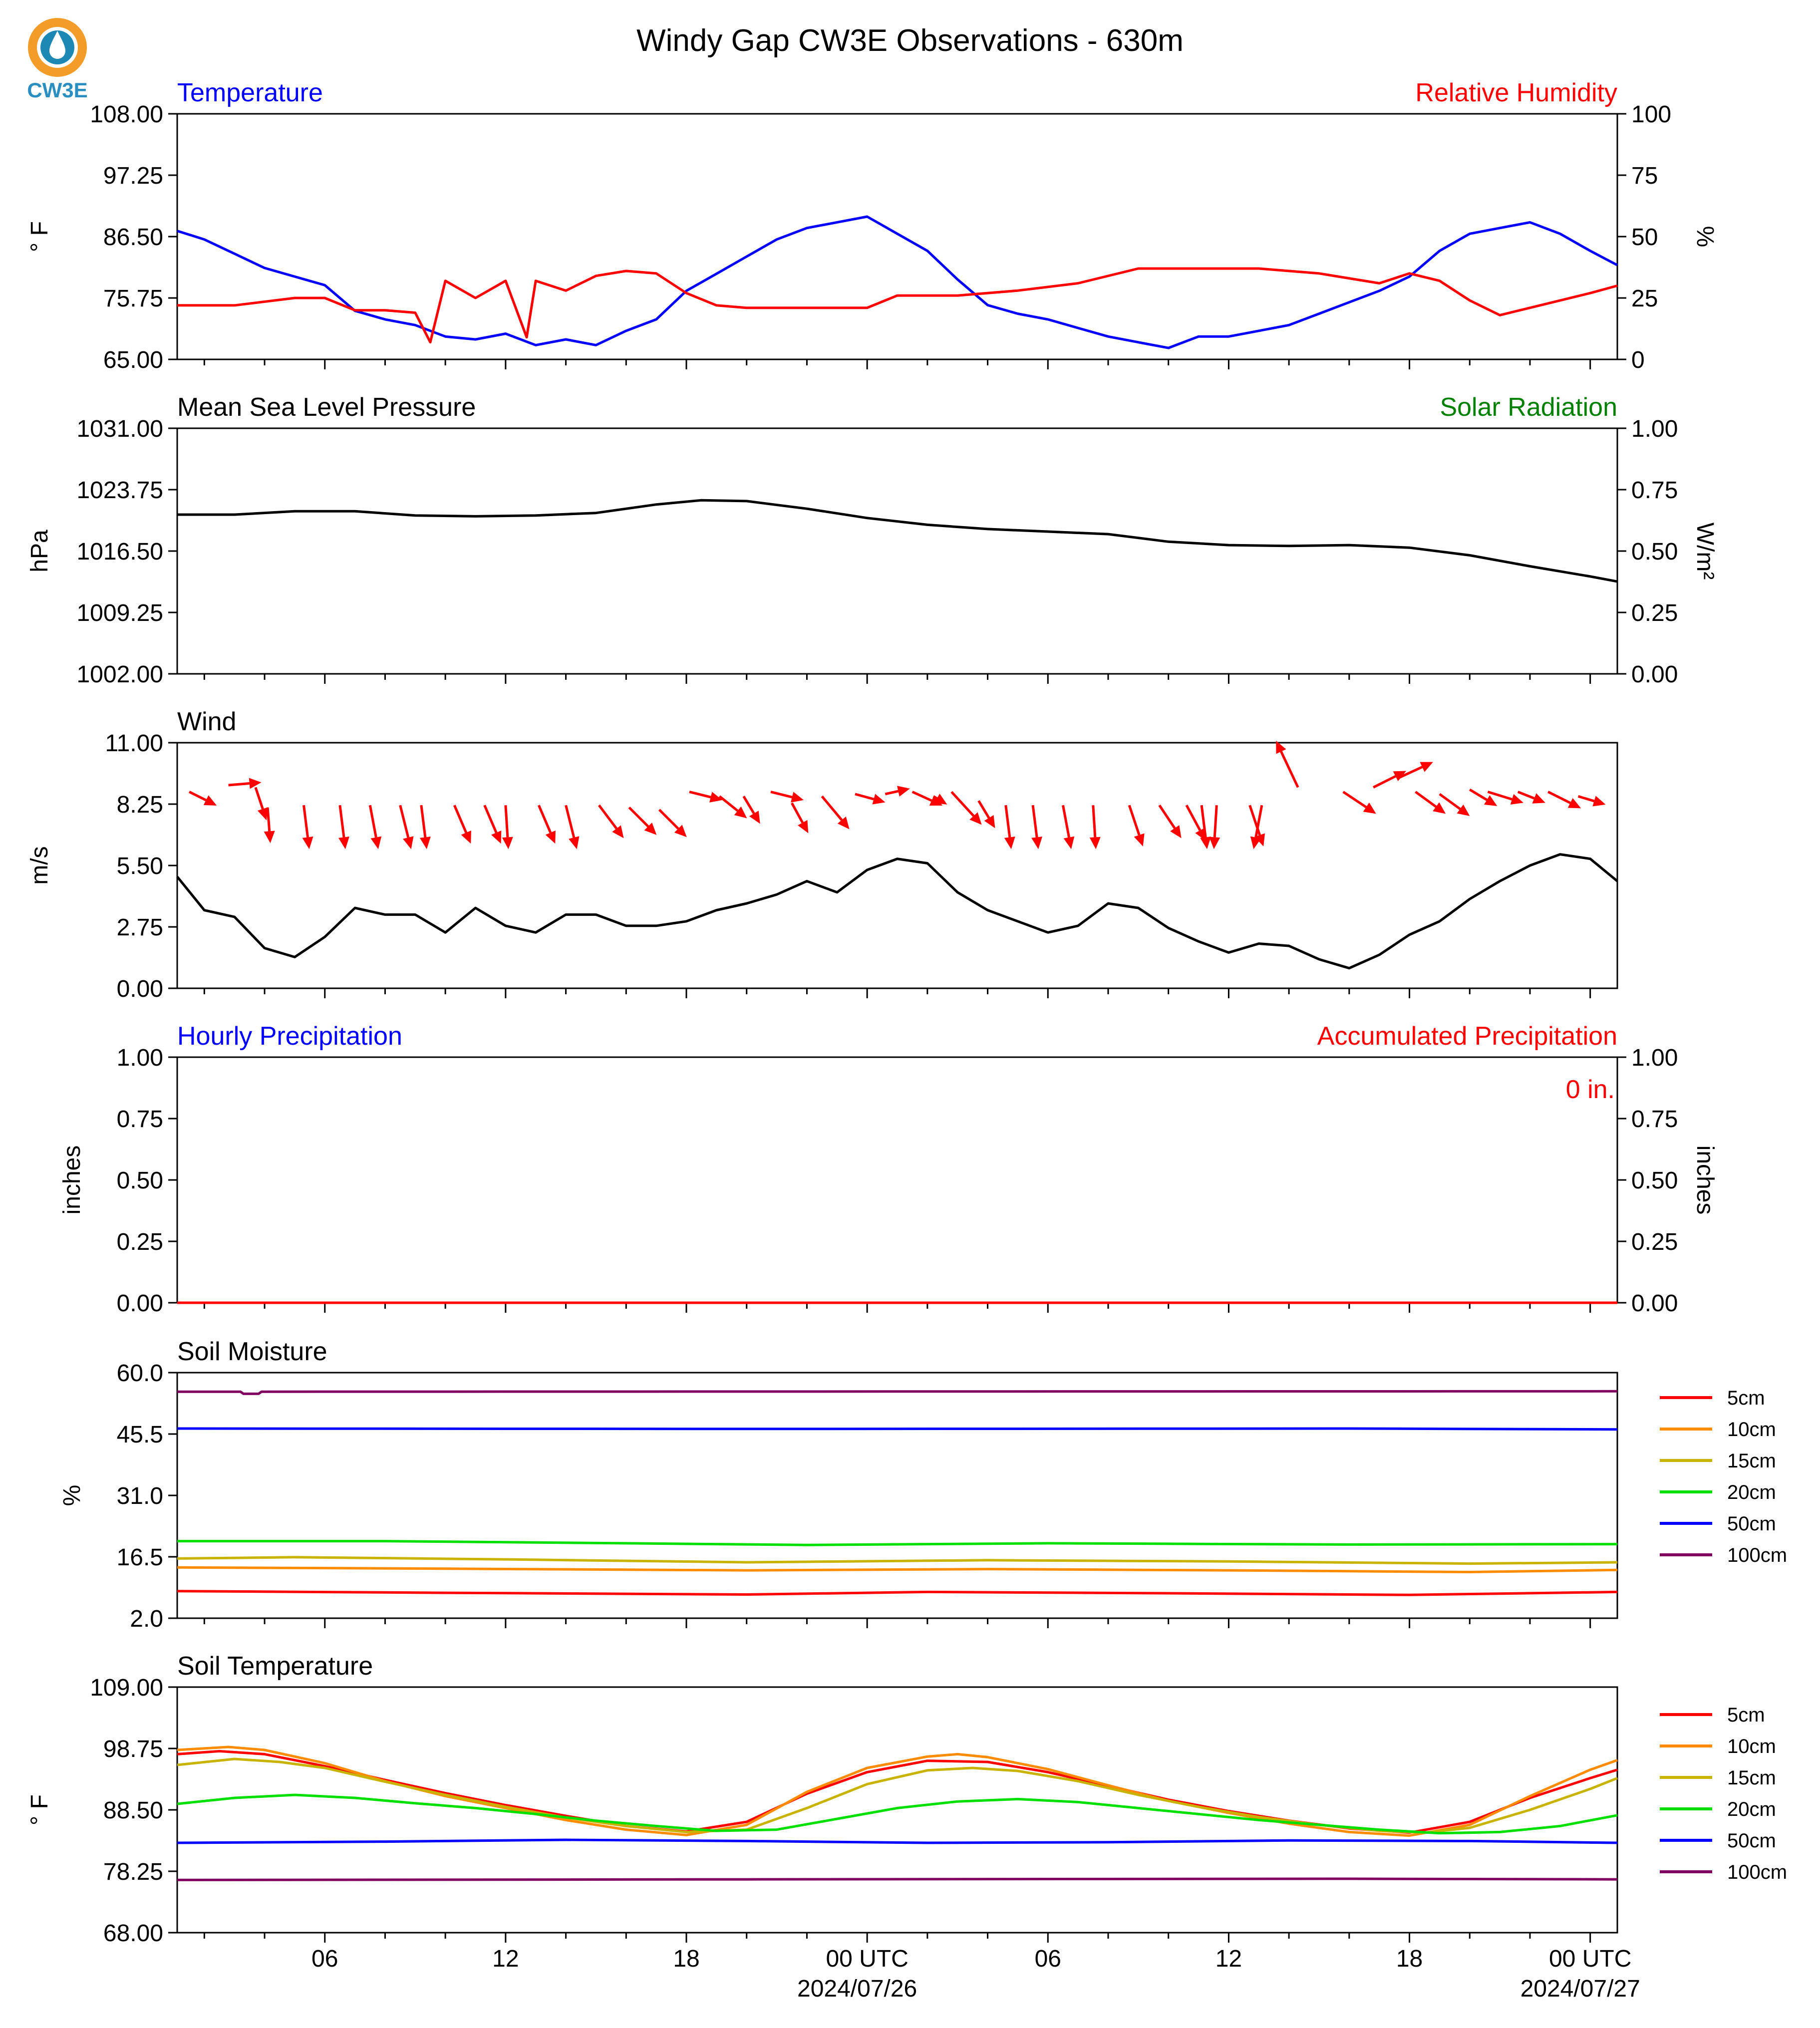  I want to click on y2-tick-label: 0.50, so click(1654, 552).